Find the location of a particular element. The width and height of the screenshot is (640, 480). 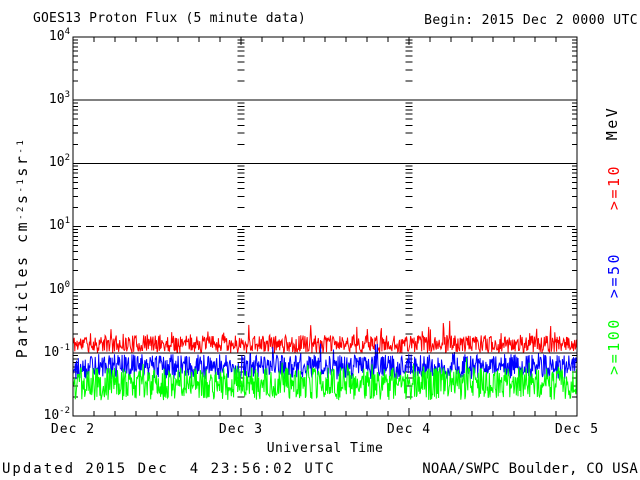

y-tick-1e-1: 10⁻¹ is located at coordinates (57, 351).